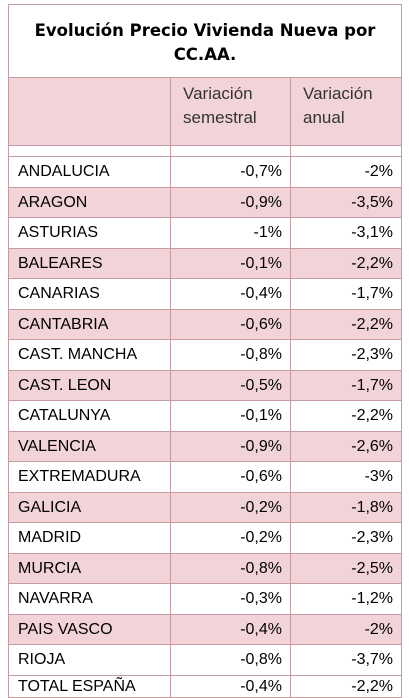  I want to click on region-cell: GALICIA, so click(89, 507).